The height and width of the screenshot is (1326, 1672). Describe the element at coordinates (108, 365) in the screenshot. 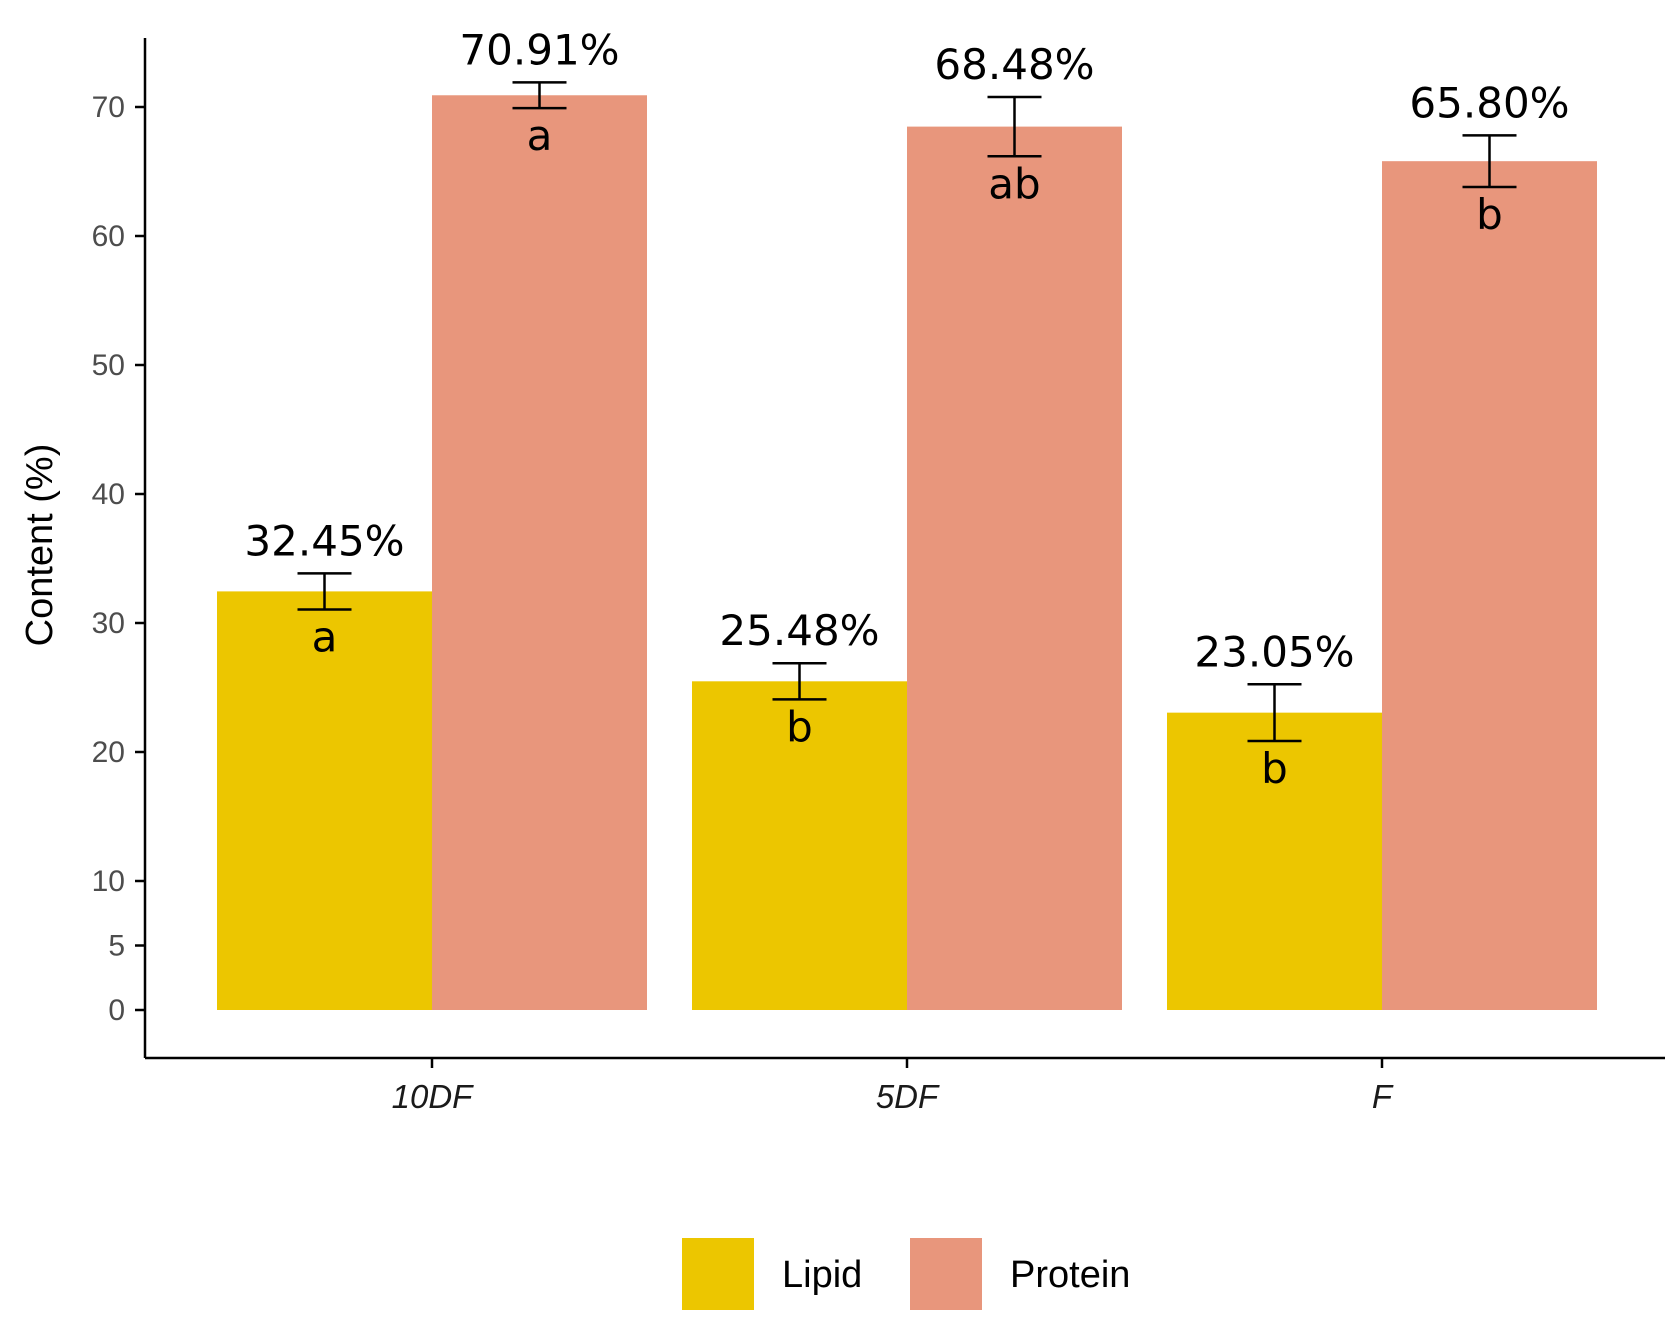

I see `y-tick-label: 50` at that location.